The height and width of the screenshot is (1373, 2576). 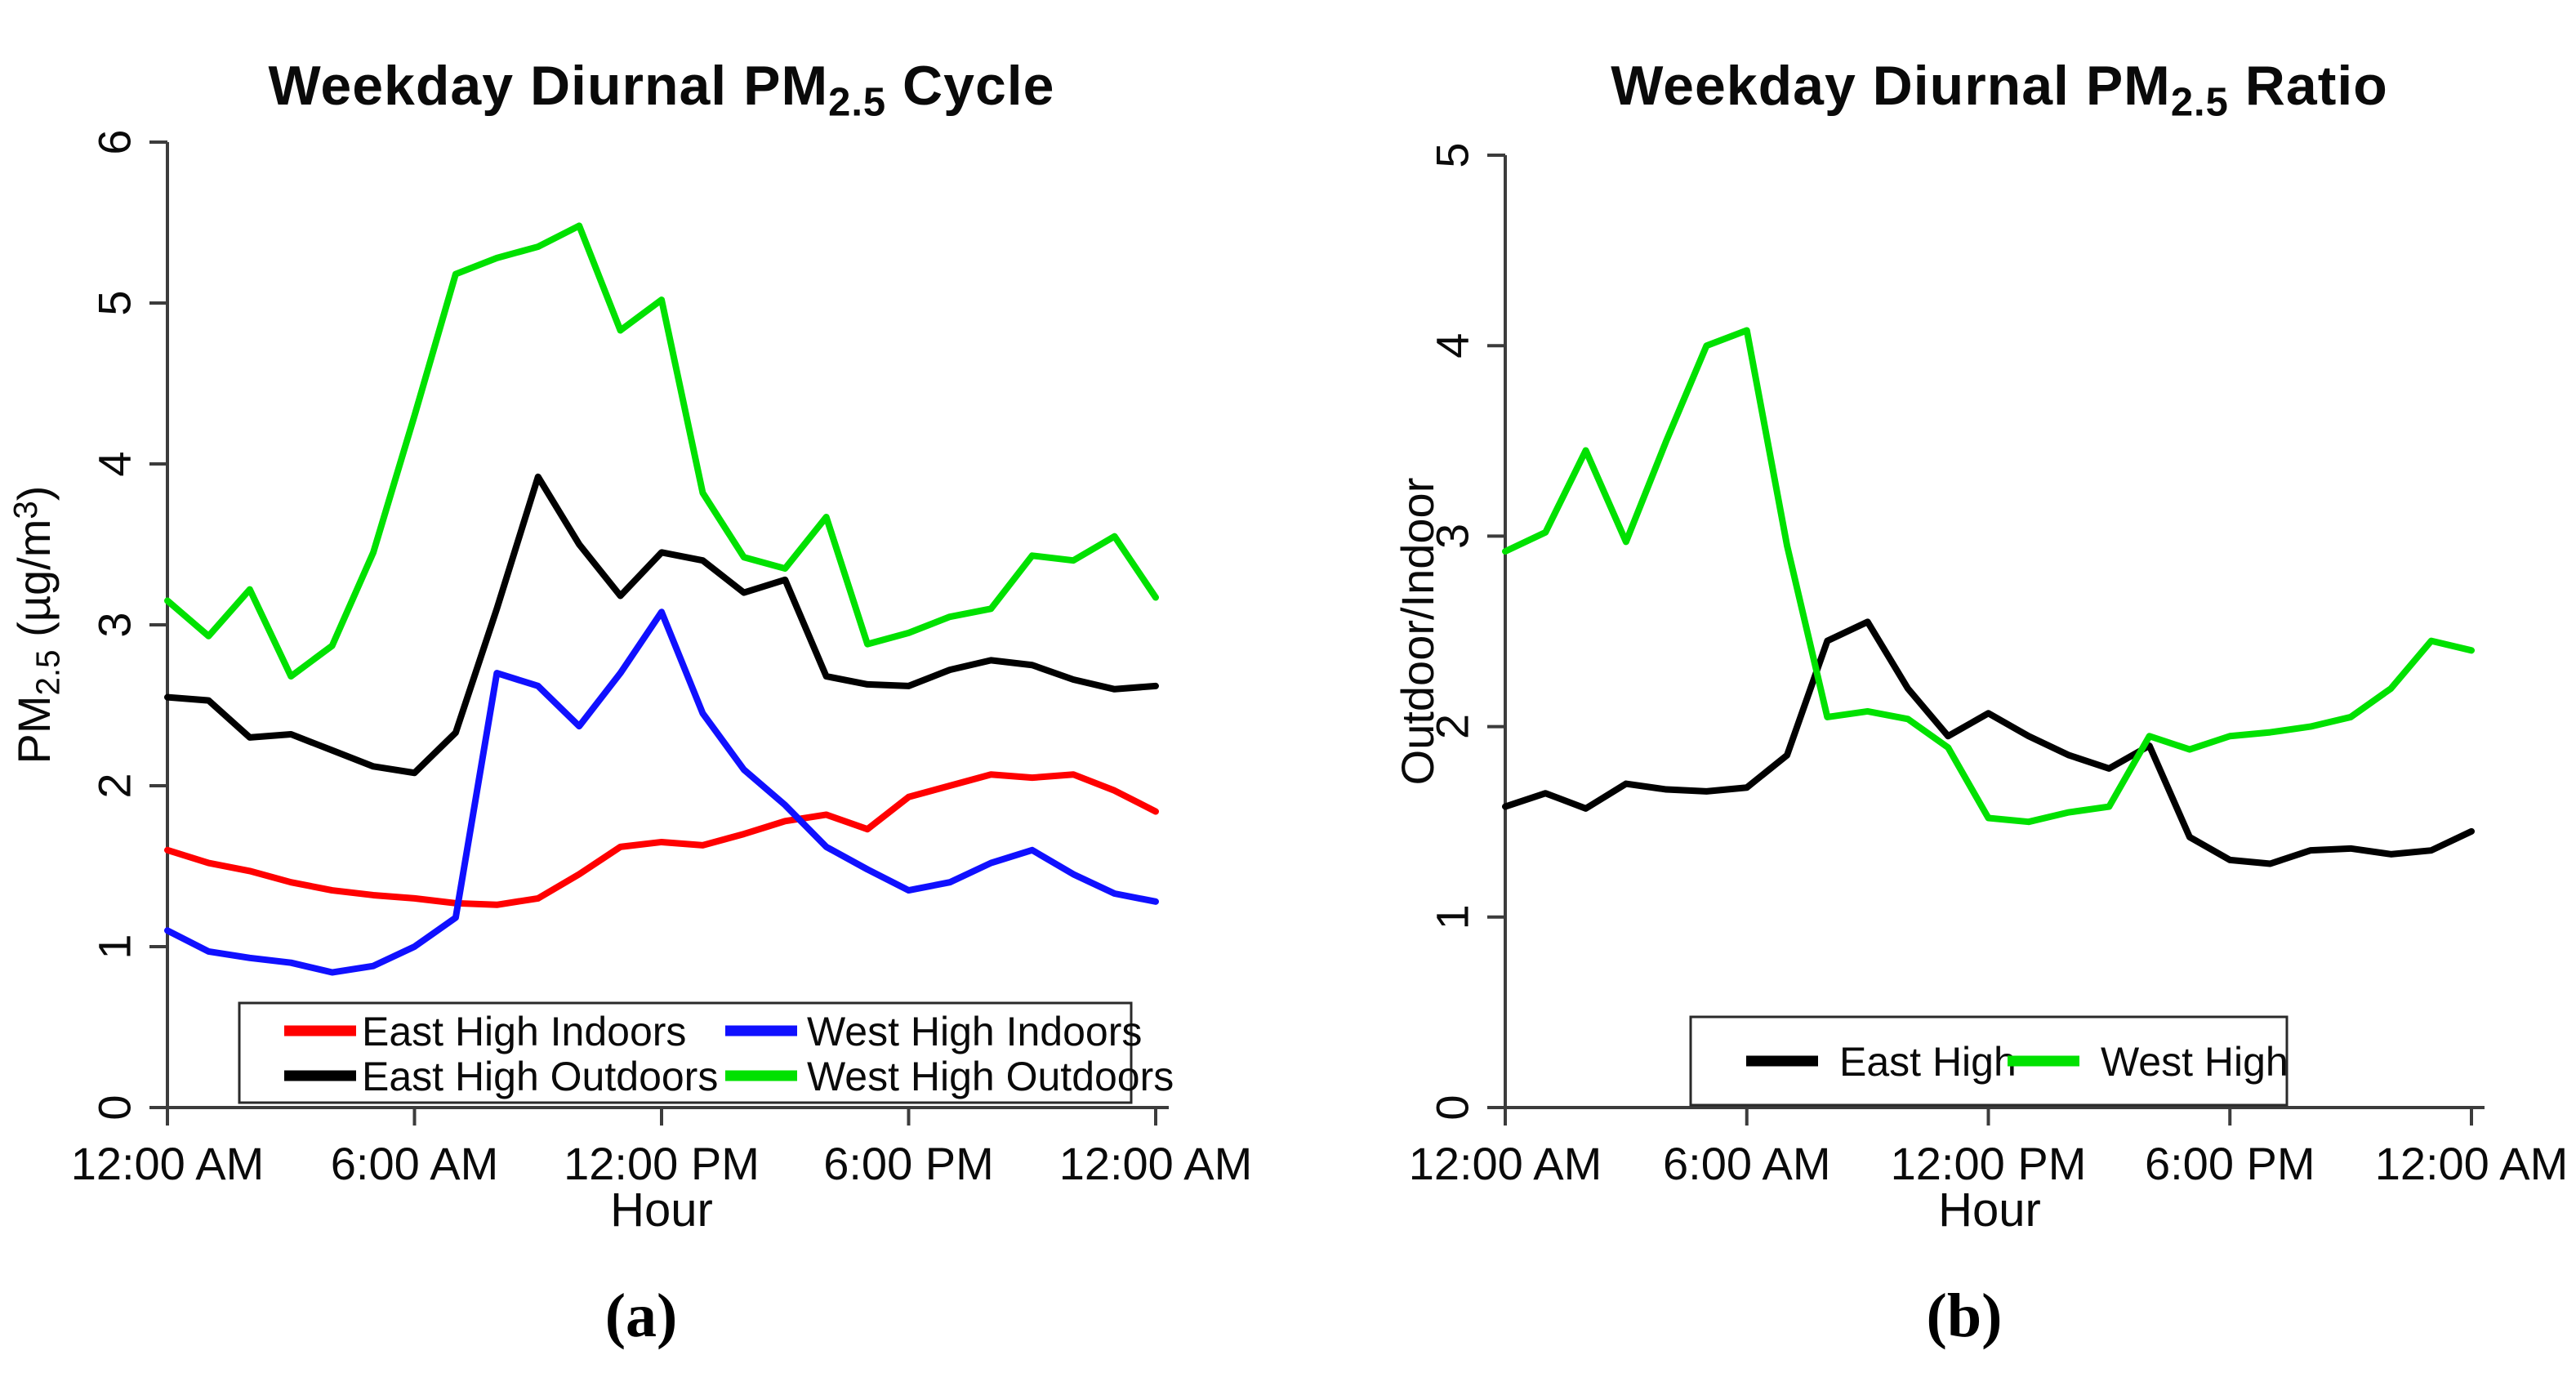 What do you see at coordinates (114, 946) in the screenshot?
I see `y-tick-label-a-1: 1` at bounding box center [114, 946].